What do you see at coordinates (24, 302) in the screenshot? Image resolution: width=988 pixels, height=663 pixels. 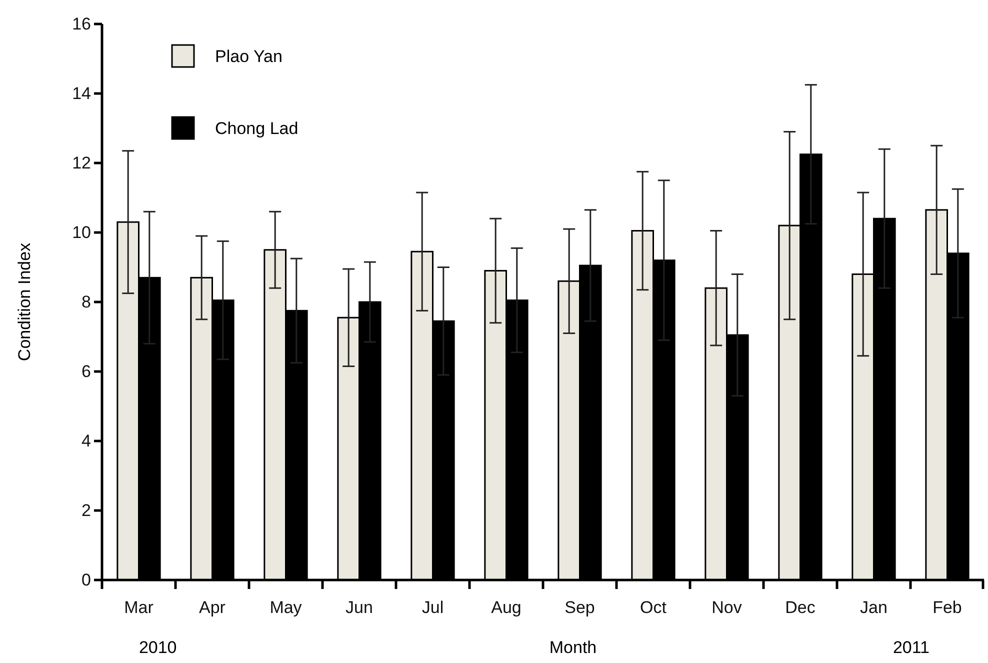 I see `y-axis-title: Condition Index` at bounding box center [24, 302].